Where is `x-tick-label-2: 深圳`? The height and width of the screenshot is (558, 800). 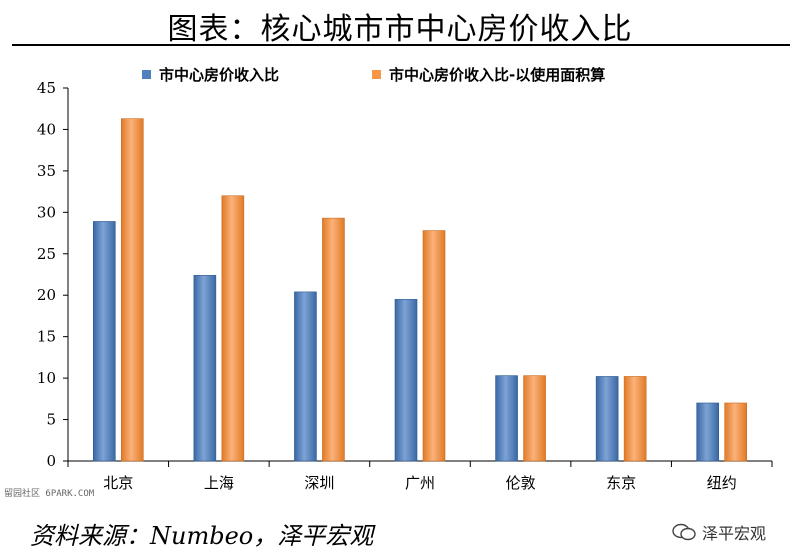 x-tick-label-2: 深圳 is located at coordinates (319, 483).